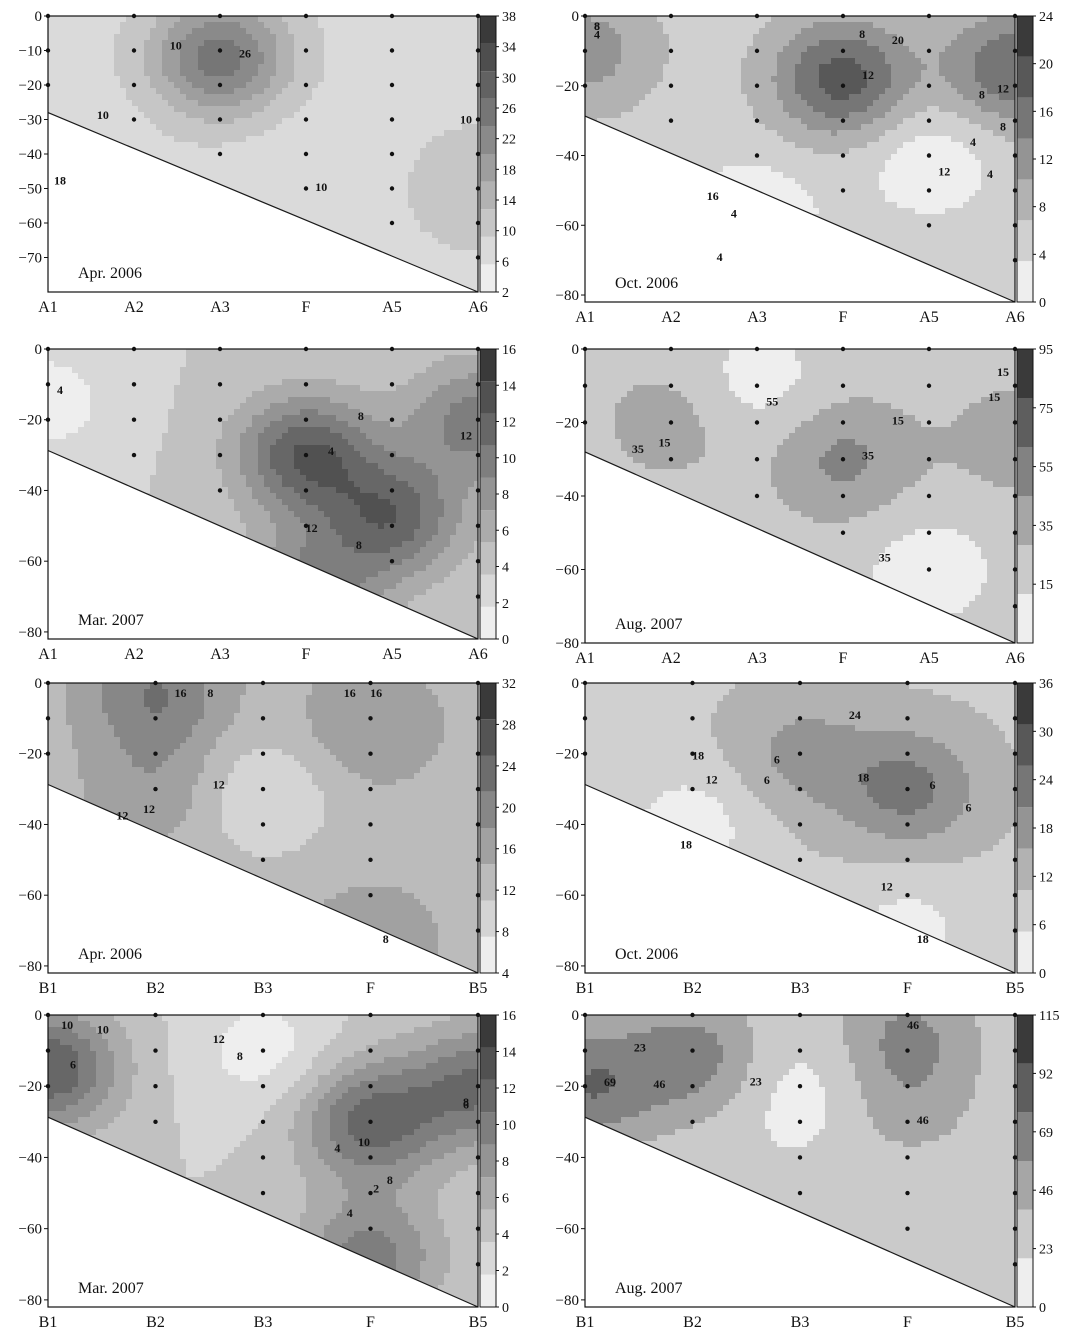 The image size is (1073, 1336). Describe the element at coordinates (610, 1082) in the screenshot. I see `contour-label: 69` at that location.